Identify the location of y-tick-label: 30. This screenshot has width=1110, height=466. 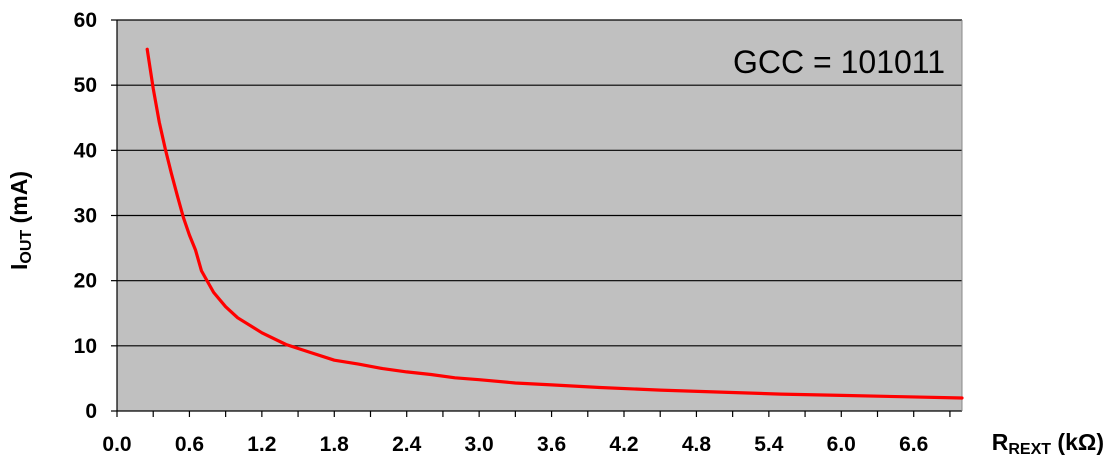
(85, 216).